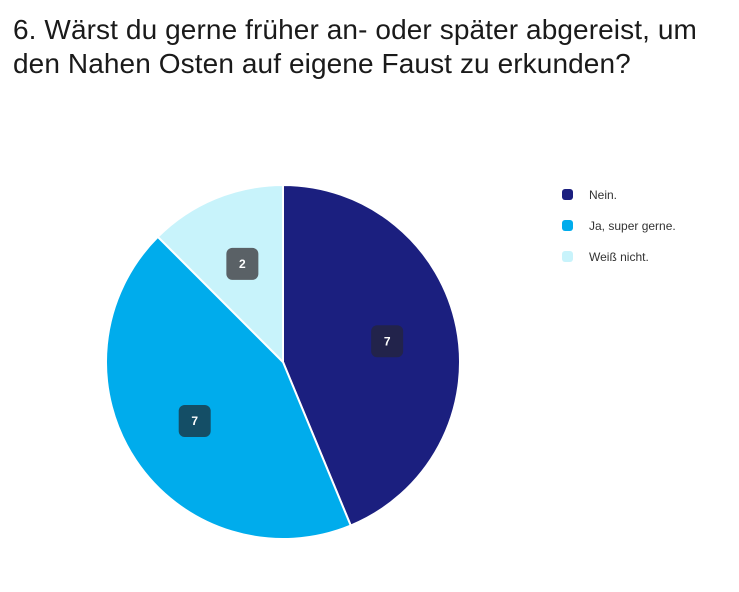 This screenshot has width=739, height=592. I want to click on legend-label: Nein., so click(603, 194).